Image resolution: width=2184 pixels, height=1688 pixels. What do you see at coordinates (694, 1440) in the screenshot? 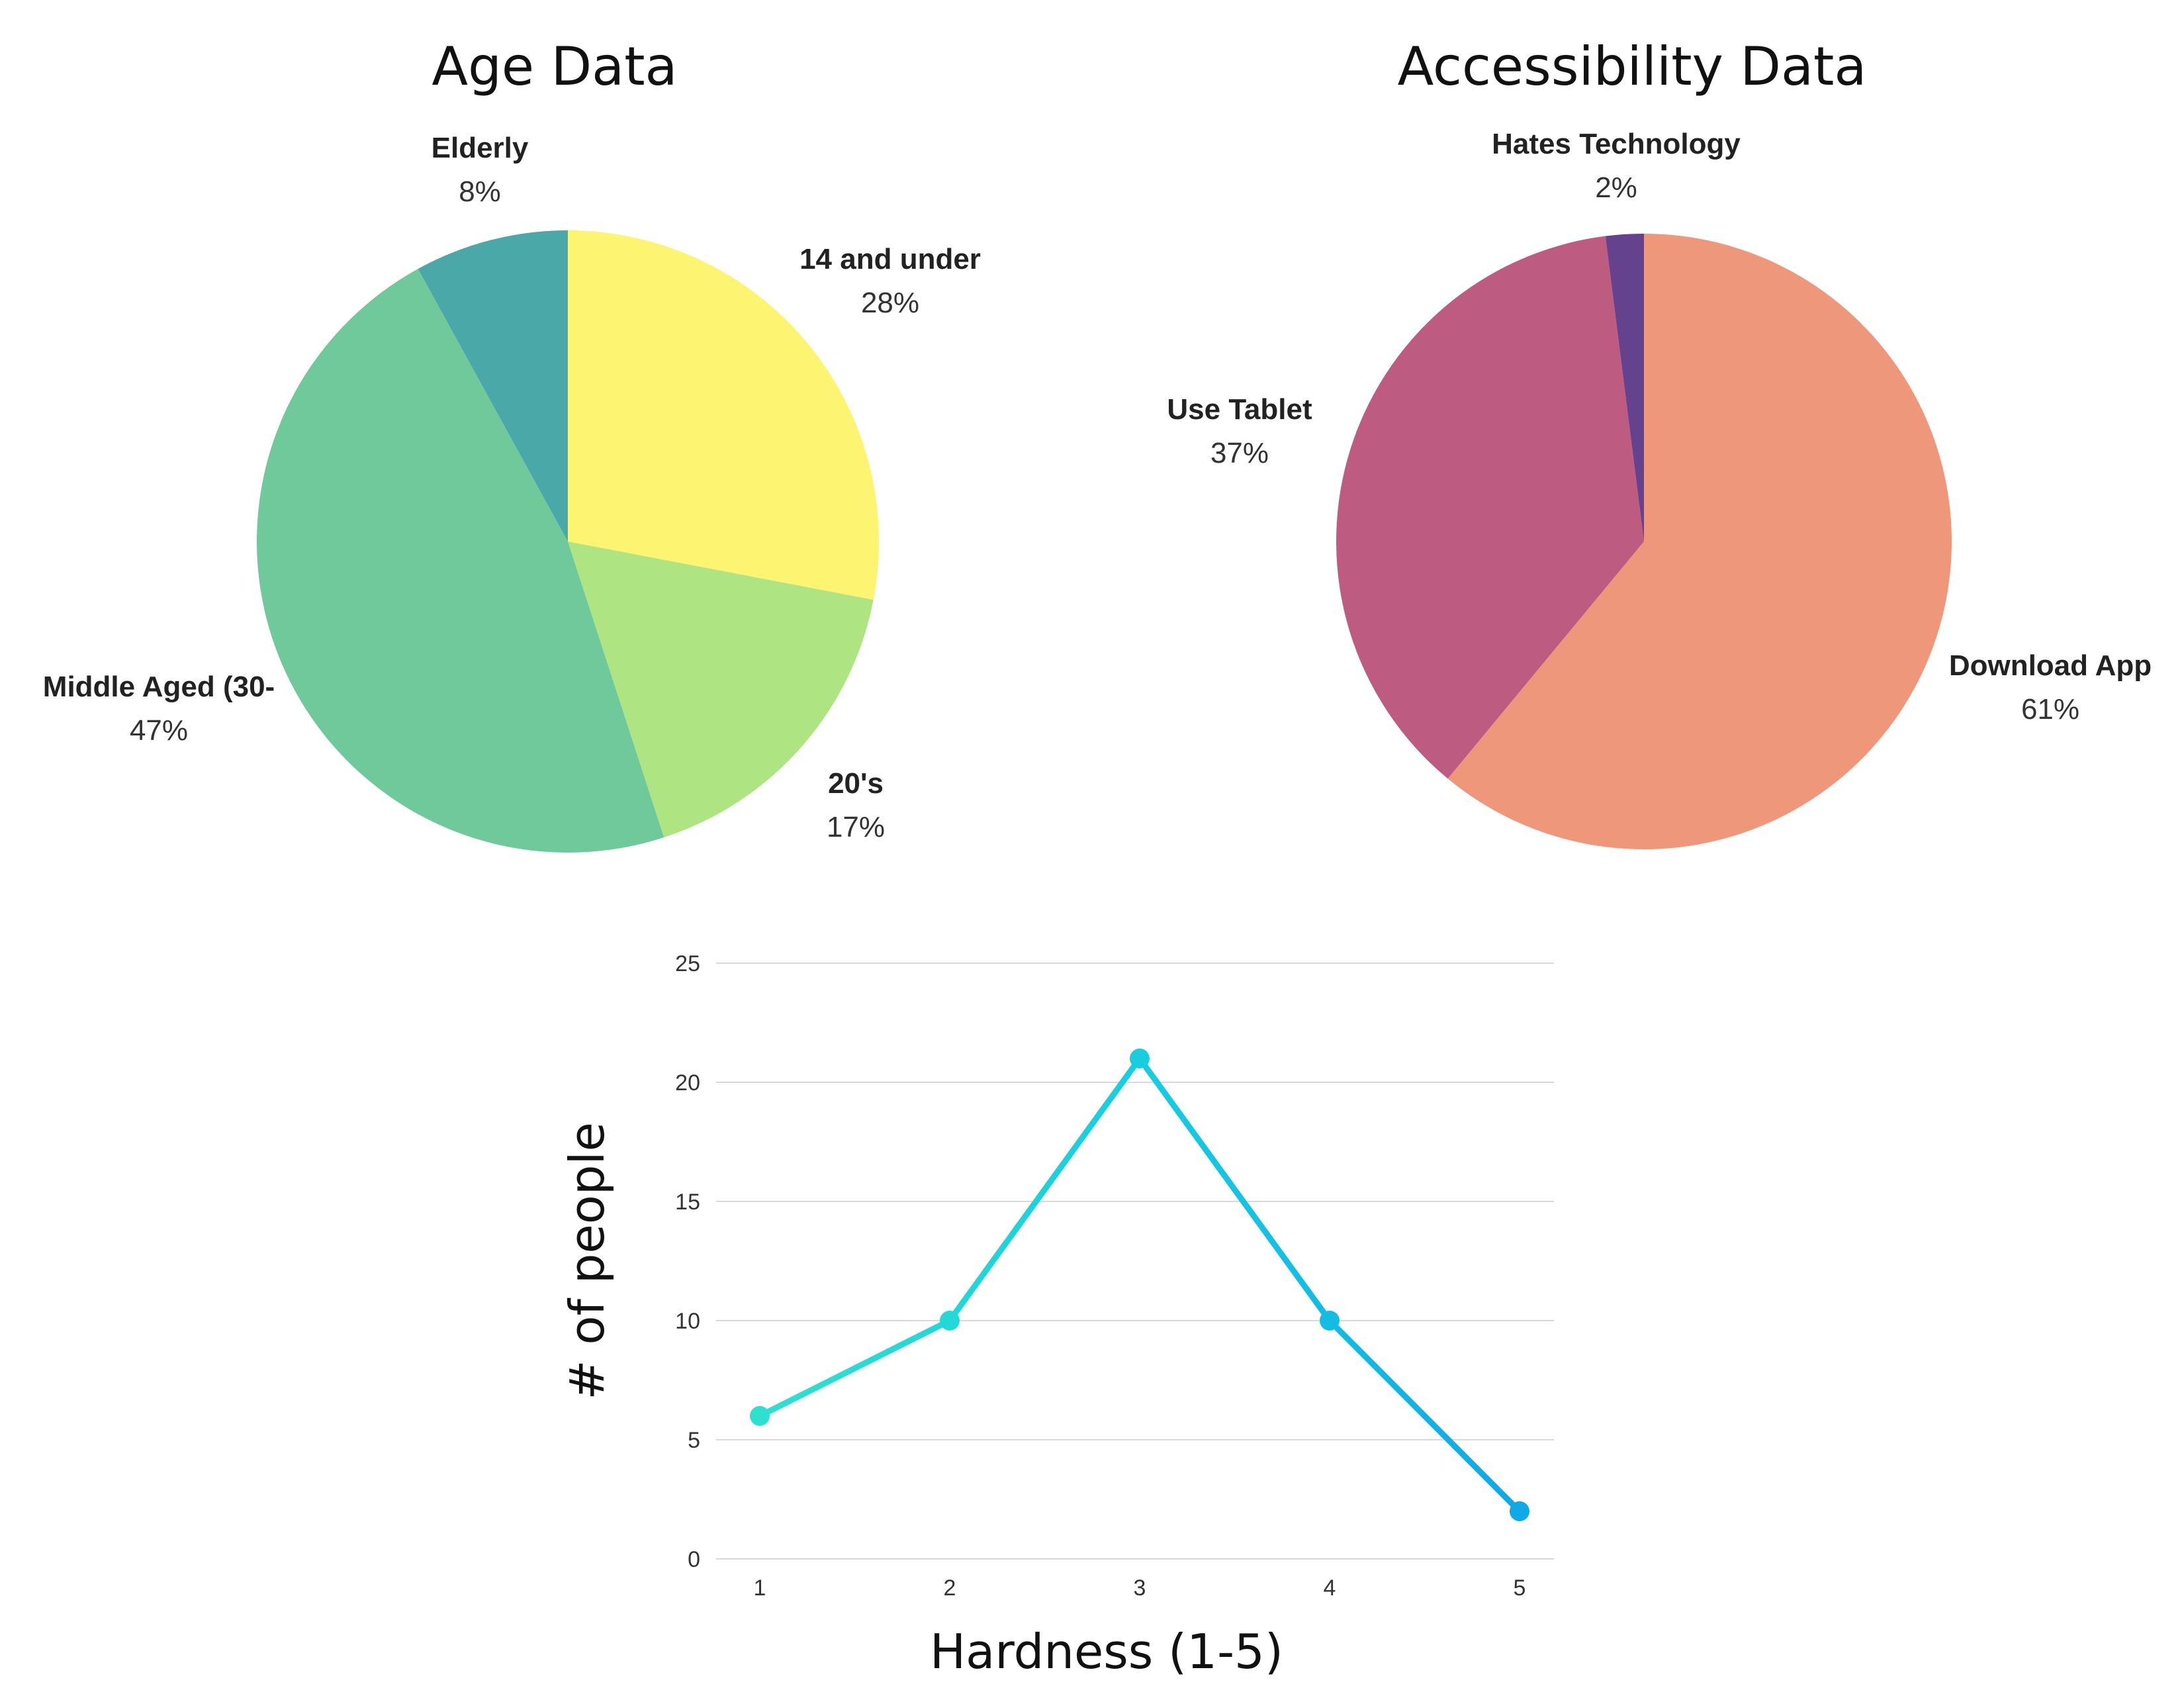
I see `y-tick-5: 5` at bounding box center [694, 1440].